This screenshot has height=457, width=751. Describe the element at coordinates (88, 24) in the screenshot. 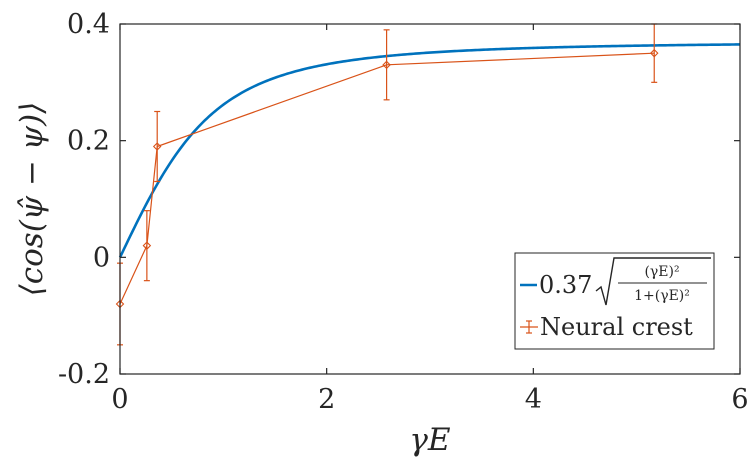

I see `y-tick-label: 0.4` at that location.